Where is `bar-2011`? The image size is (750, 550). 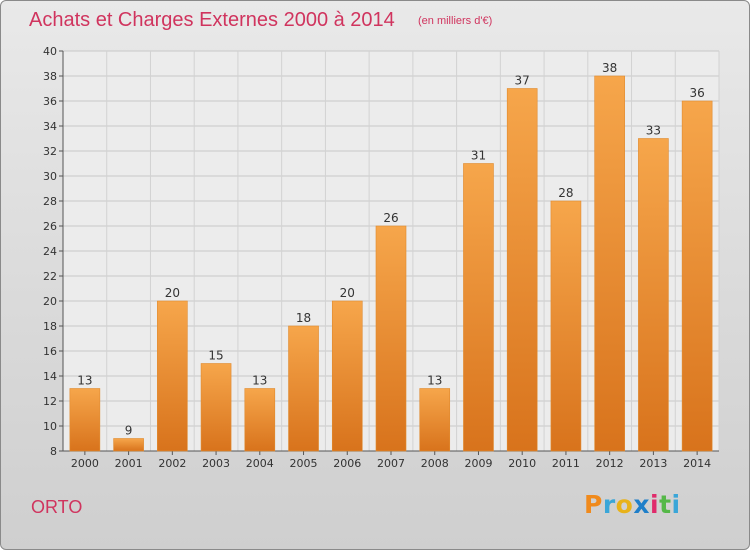
bar-2011 is located at coordinates (566, 326).